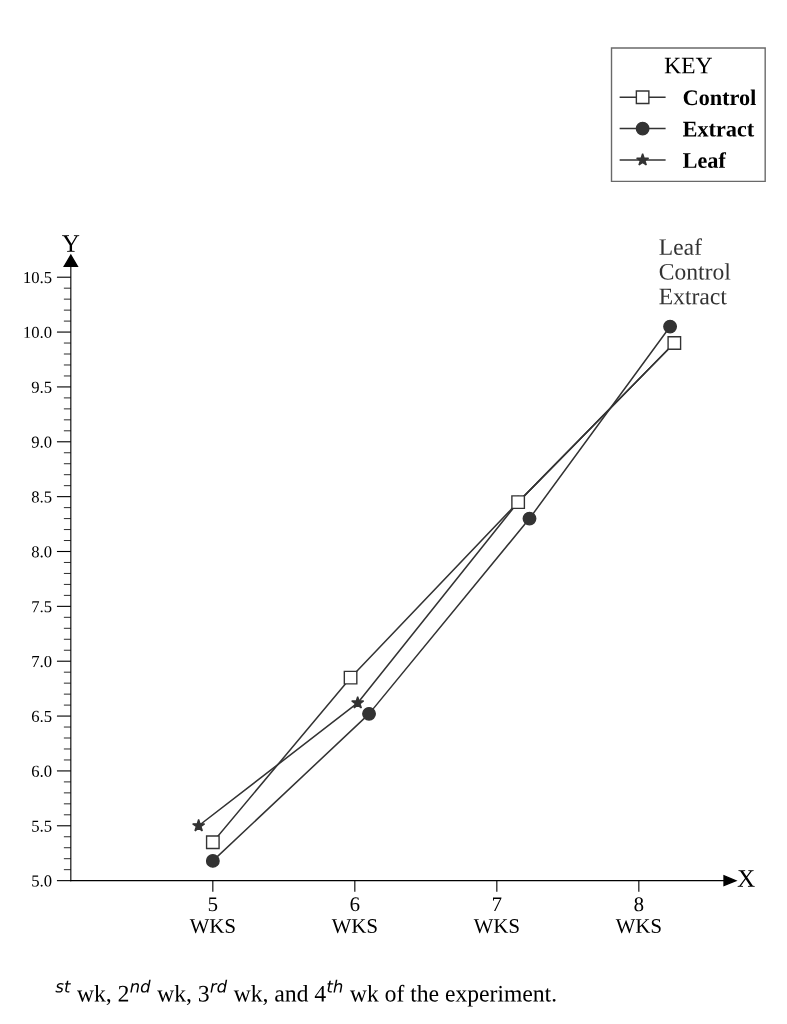 This screenshot has height=1024, width=787. Describe the element at coordinates (688, 65) in the screenshot. I see `legend-title: KEY` at that location.